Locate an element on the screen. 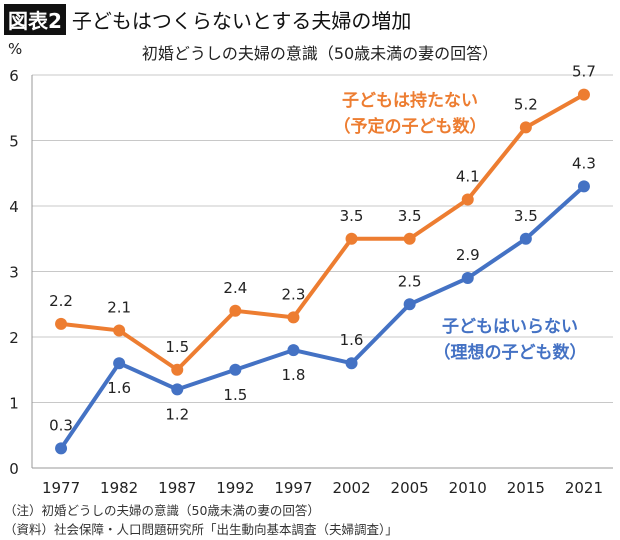  data-label: 2.9 is located at coordinates (468, 255).